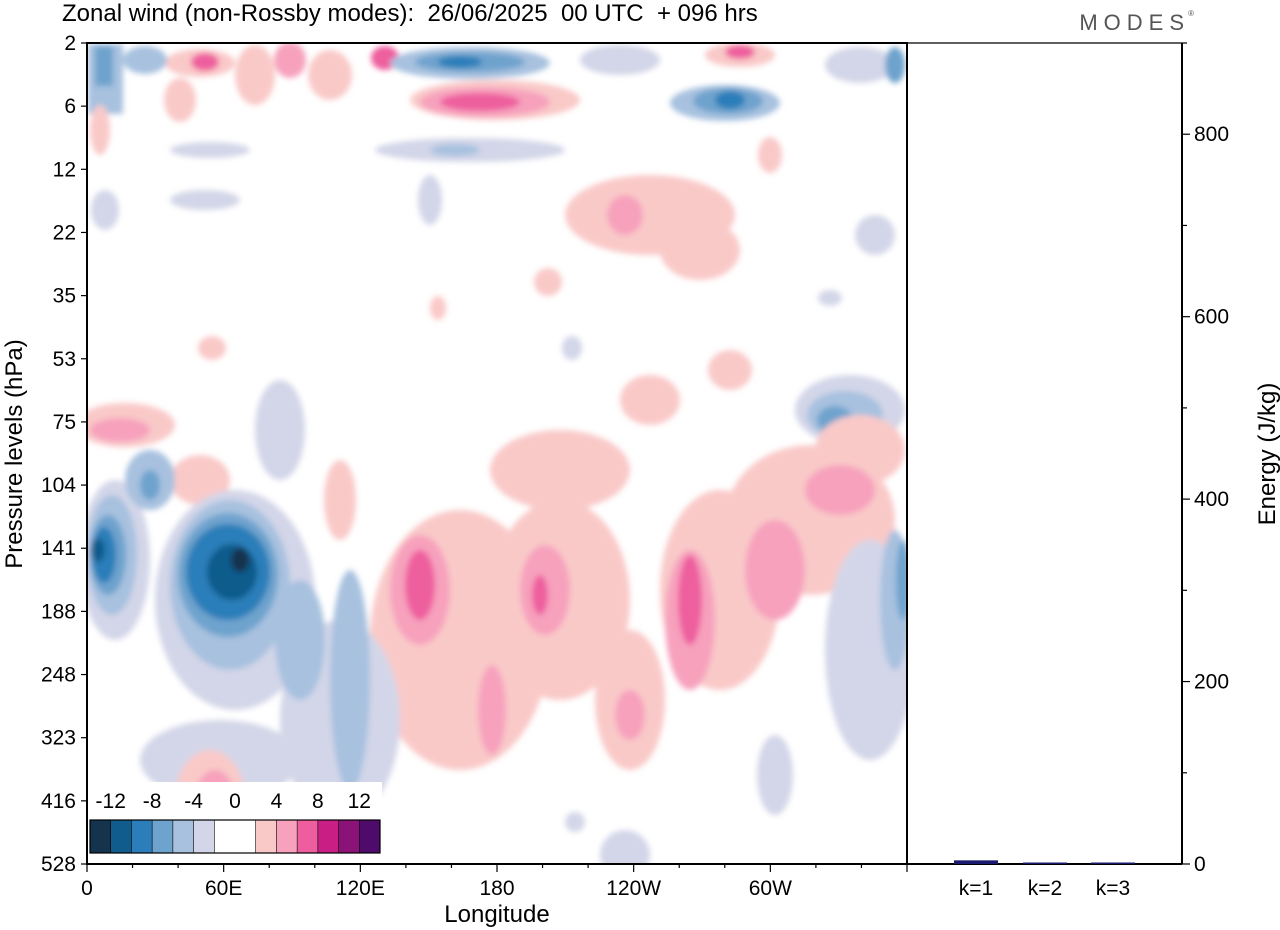 The image size is (1280, 930). What do you see at coordinates (64, 422) in the screenshot?
I see `y-tick-label: 75` at bounding box center [64, 422].